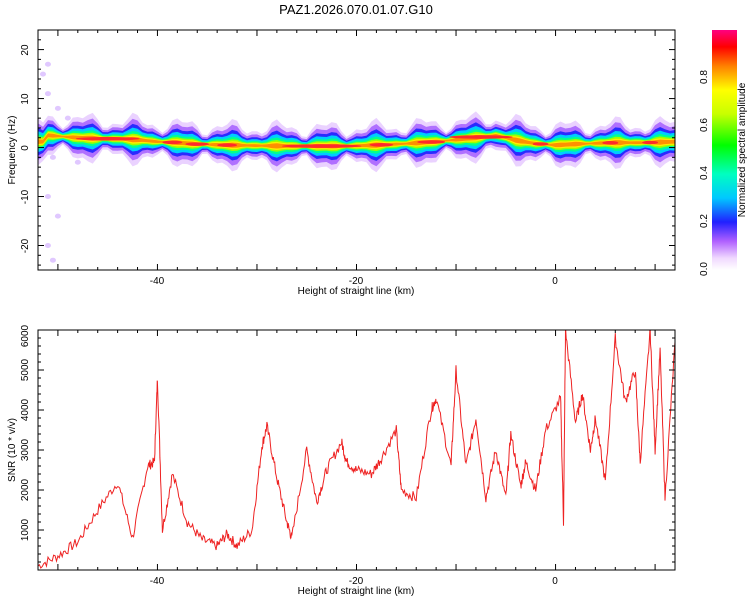  What do you see at coordinates (25, 489) in the screenshot?
I see `snr-ytick-label: 2000` at bounding box center [25, 489].